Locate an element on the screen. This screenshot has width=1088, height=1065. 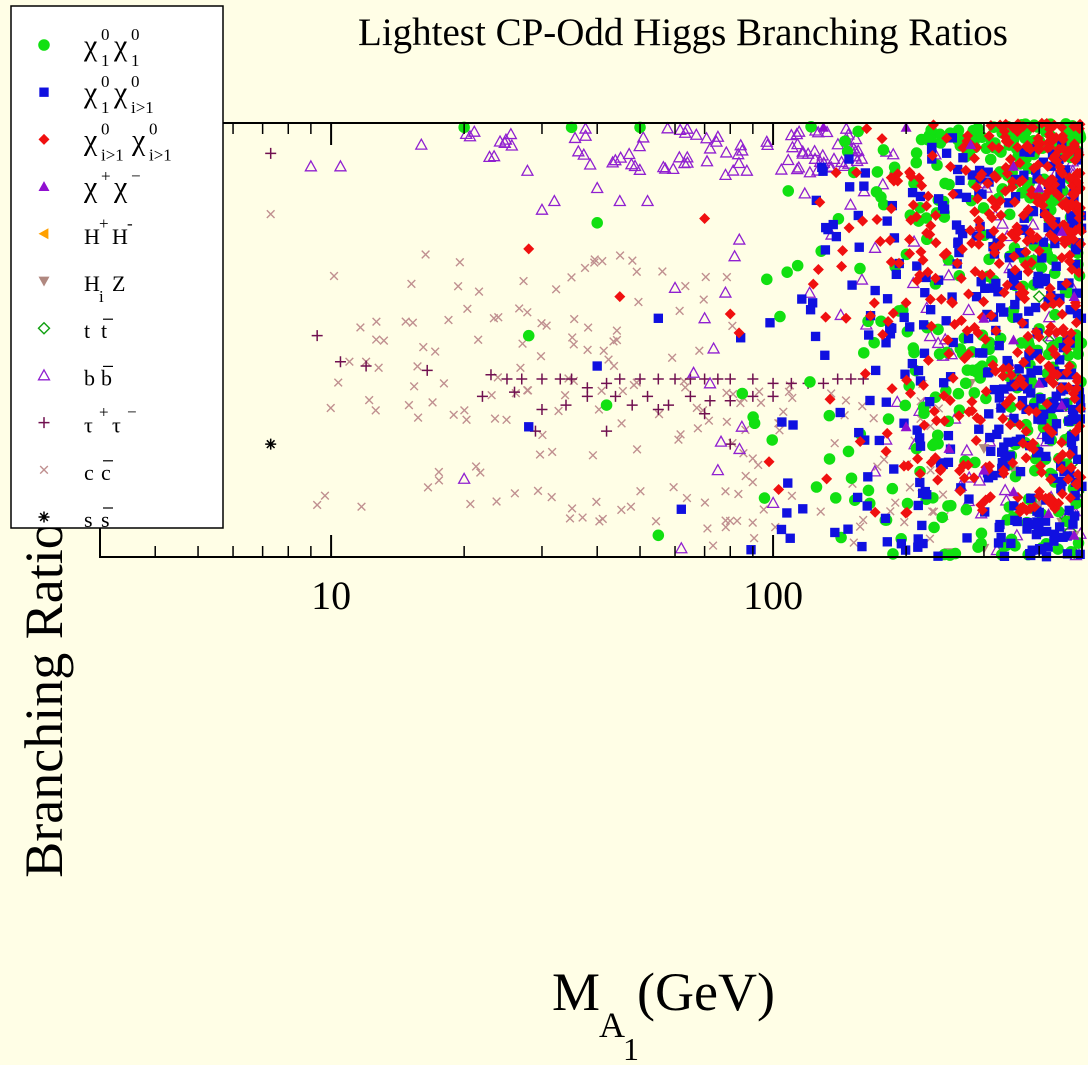
series-ssbar is located at coordinates (271, 444).